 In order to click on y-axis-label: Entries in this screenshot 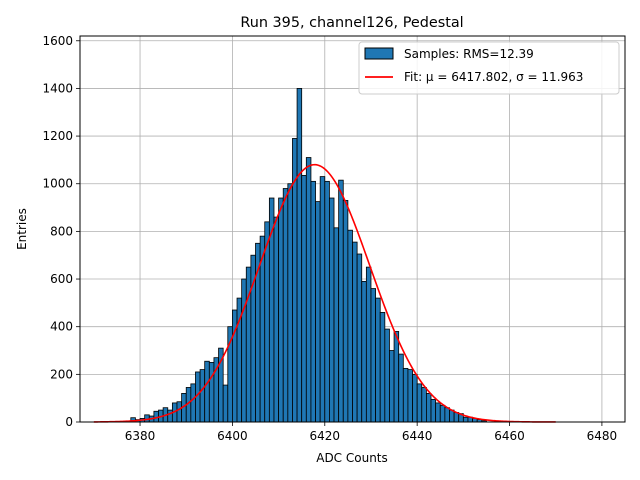, I will do `click(22, 229)`.